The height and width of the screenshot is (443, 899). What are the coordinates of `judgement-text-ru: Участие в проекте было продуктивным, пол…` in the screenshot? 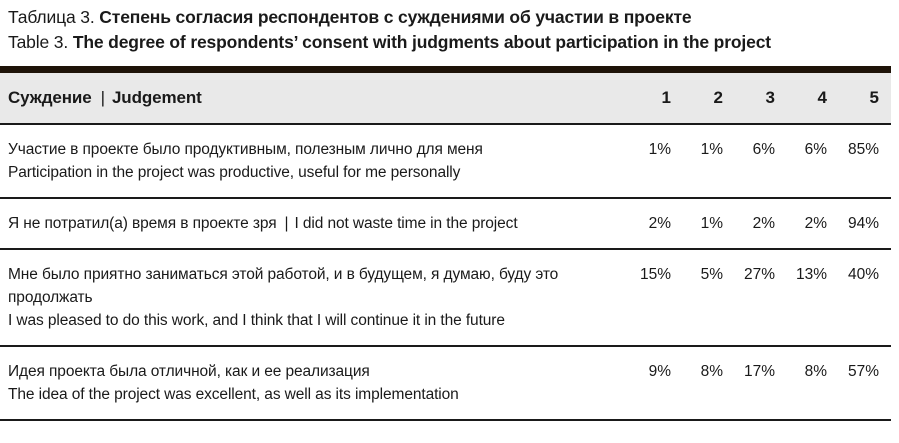 It's located at (245, 149).